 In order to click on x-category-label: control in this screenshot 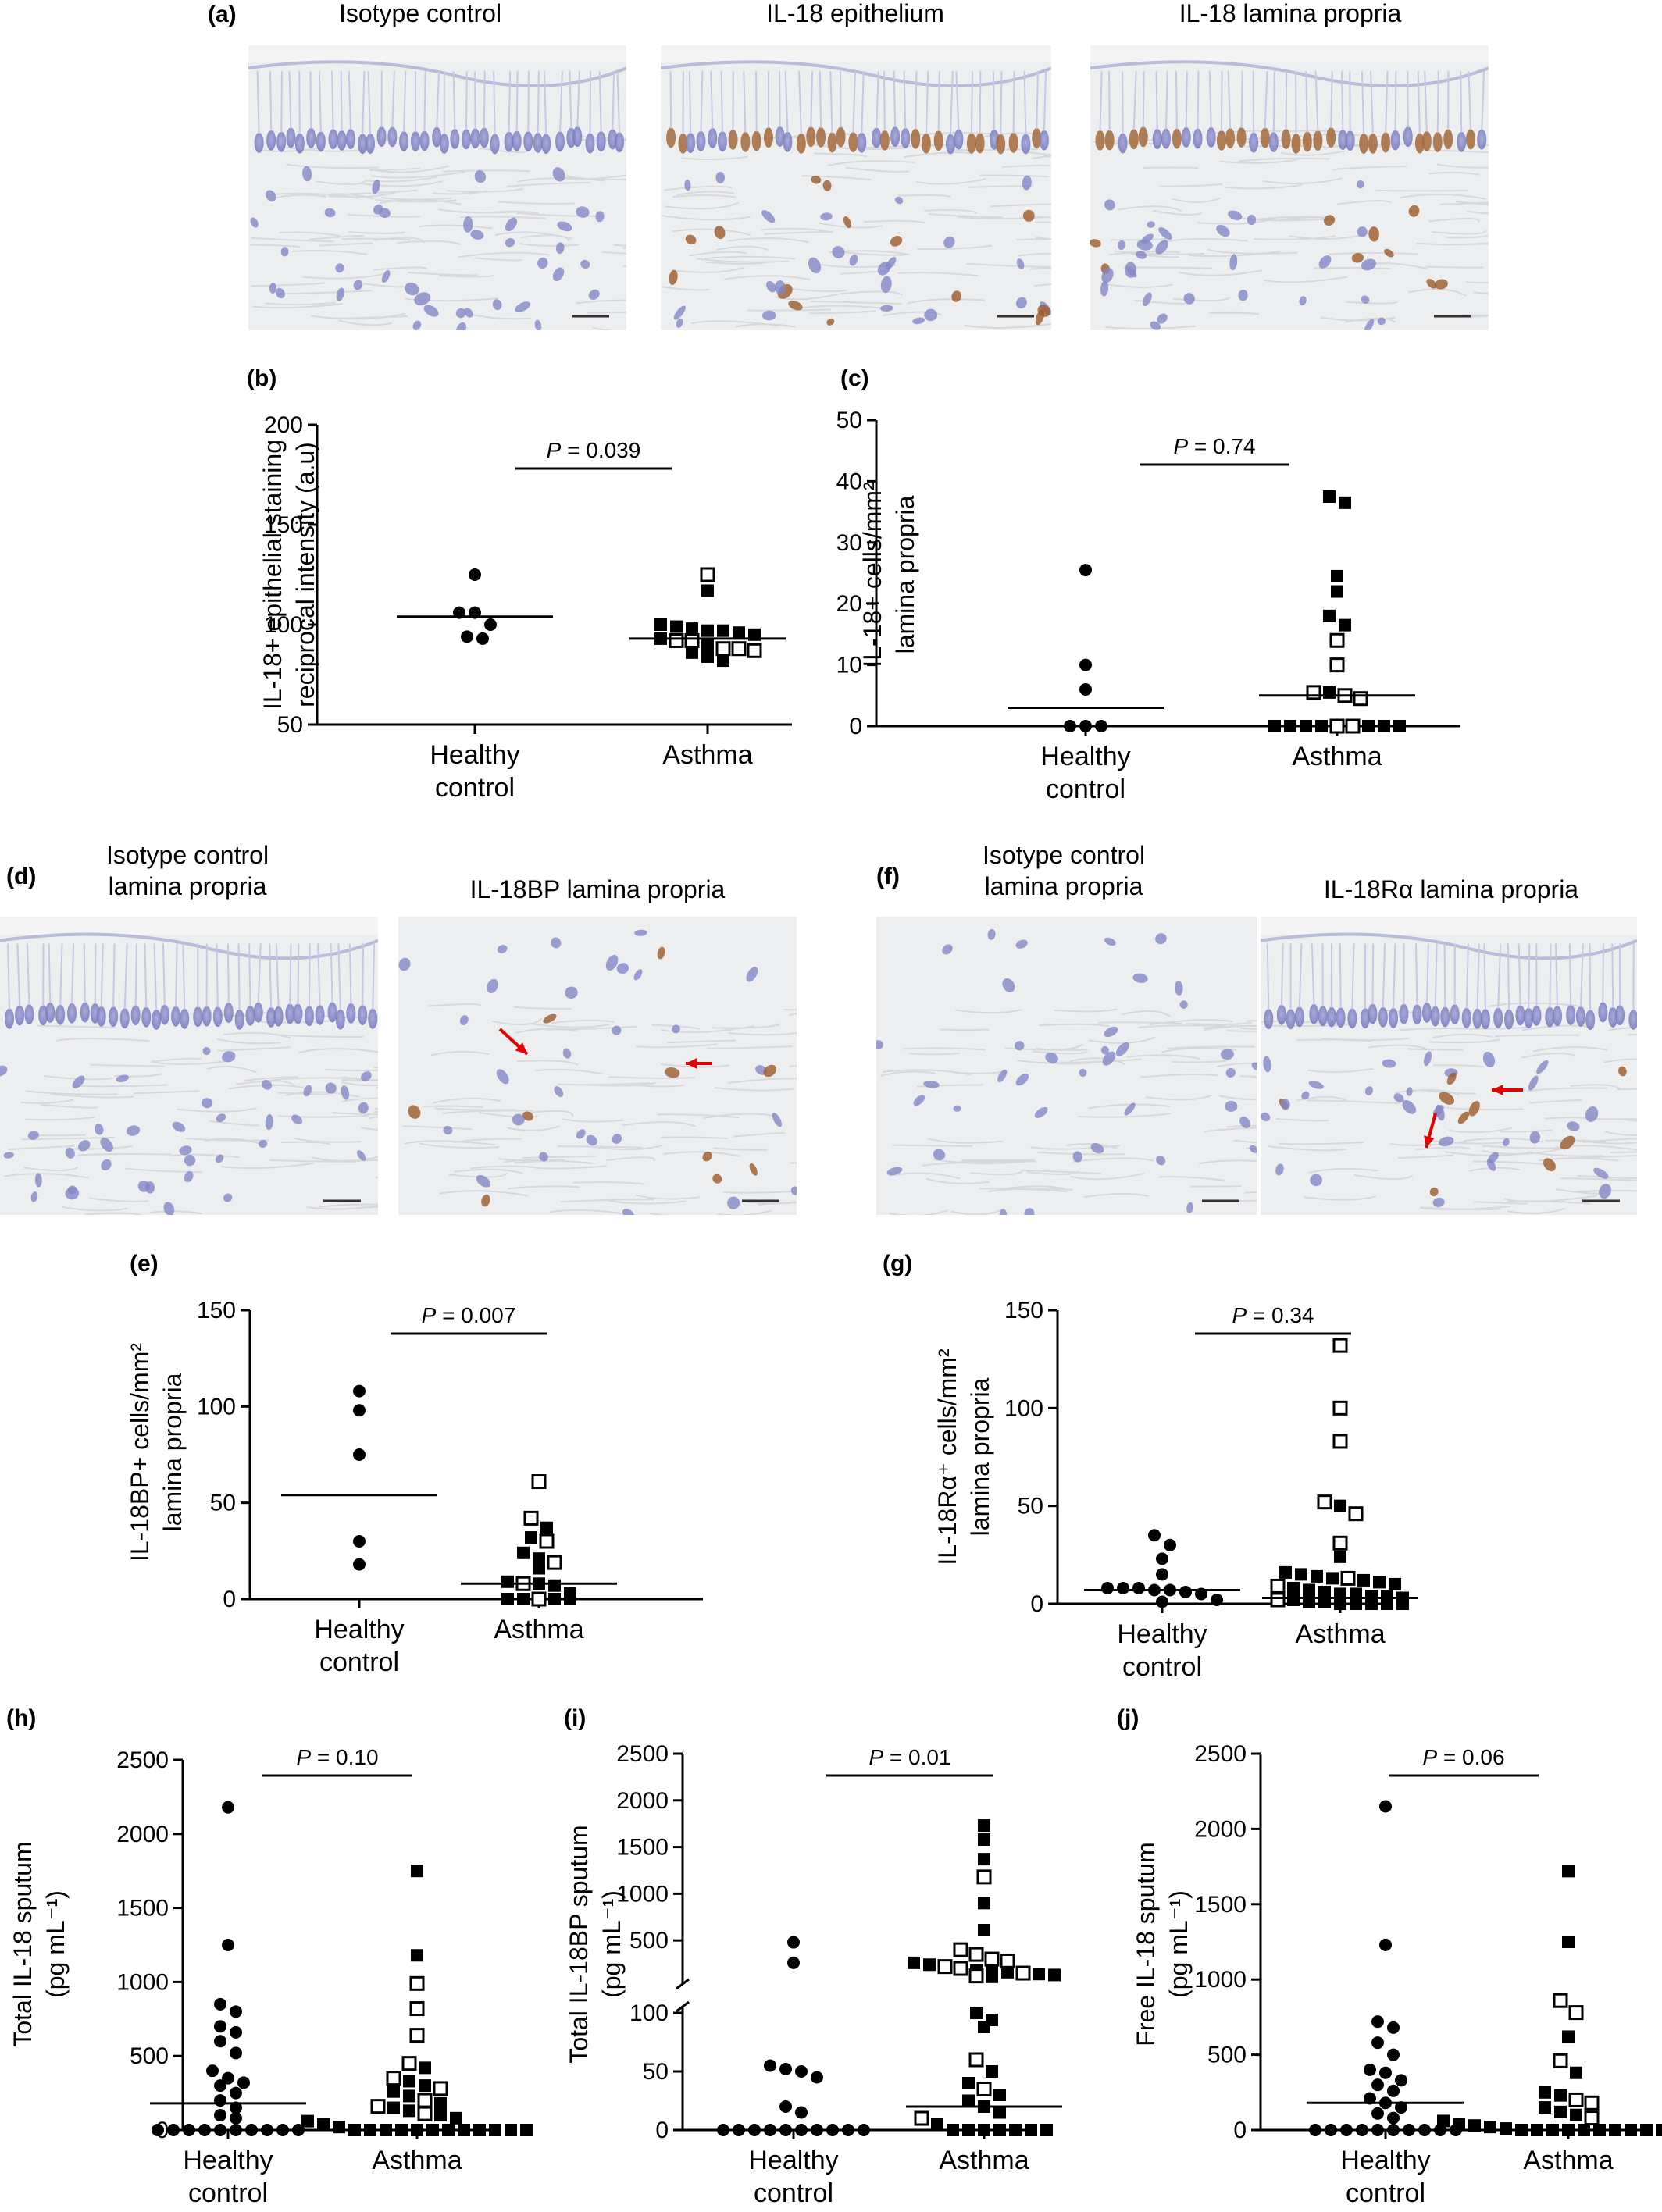, I will do `click(475, 788)`.